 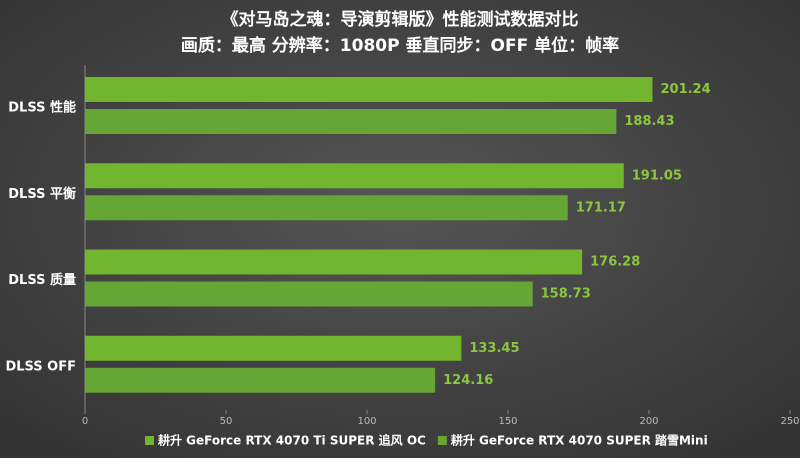 What do you see at coordinates (494, 348) in the screenshot?
I see `value-label: 133.45` at bounding box center [494, 348].